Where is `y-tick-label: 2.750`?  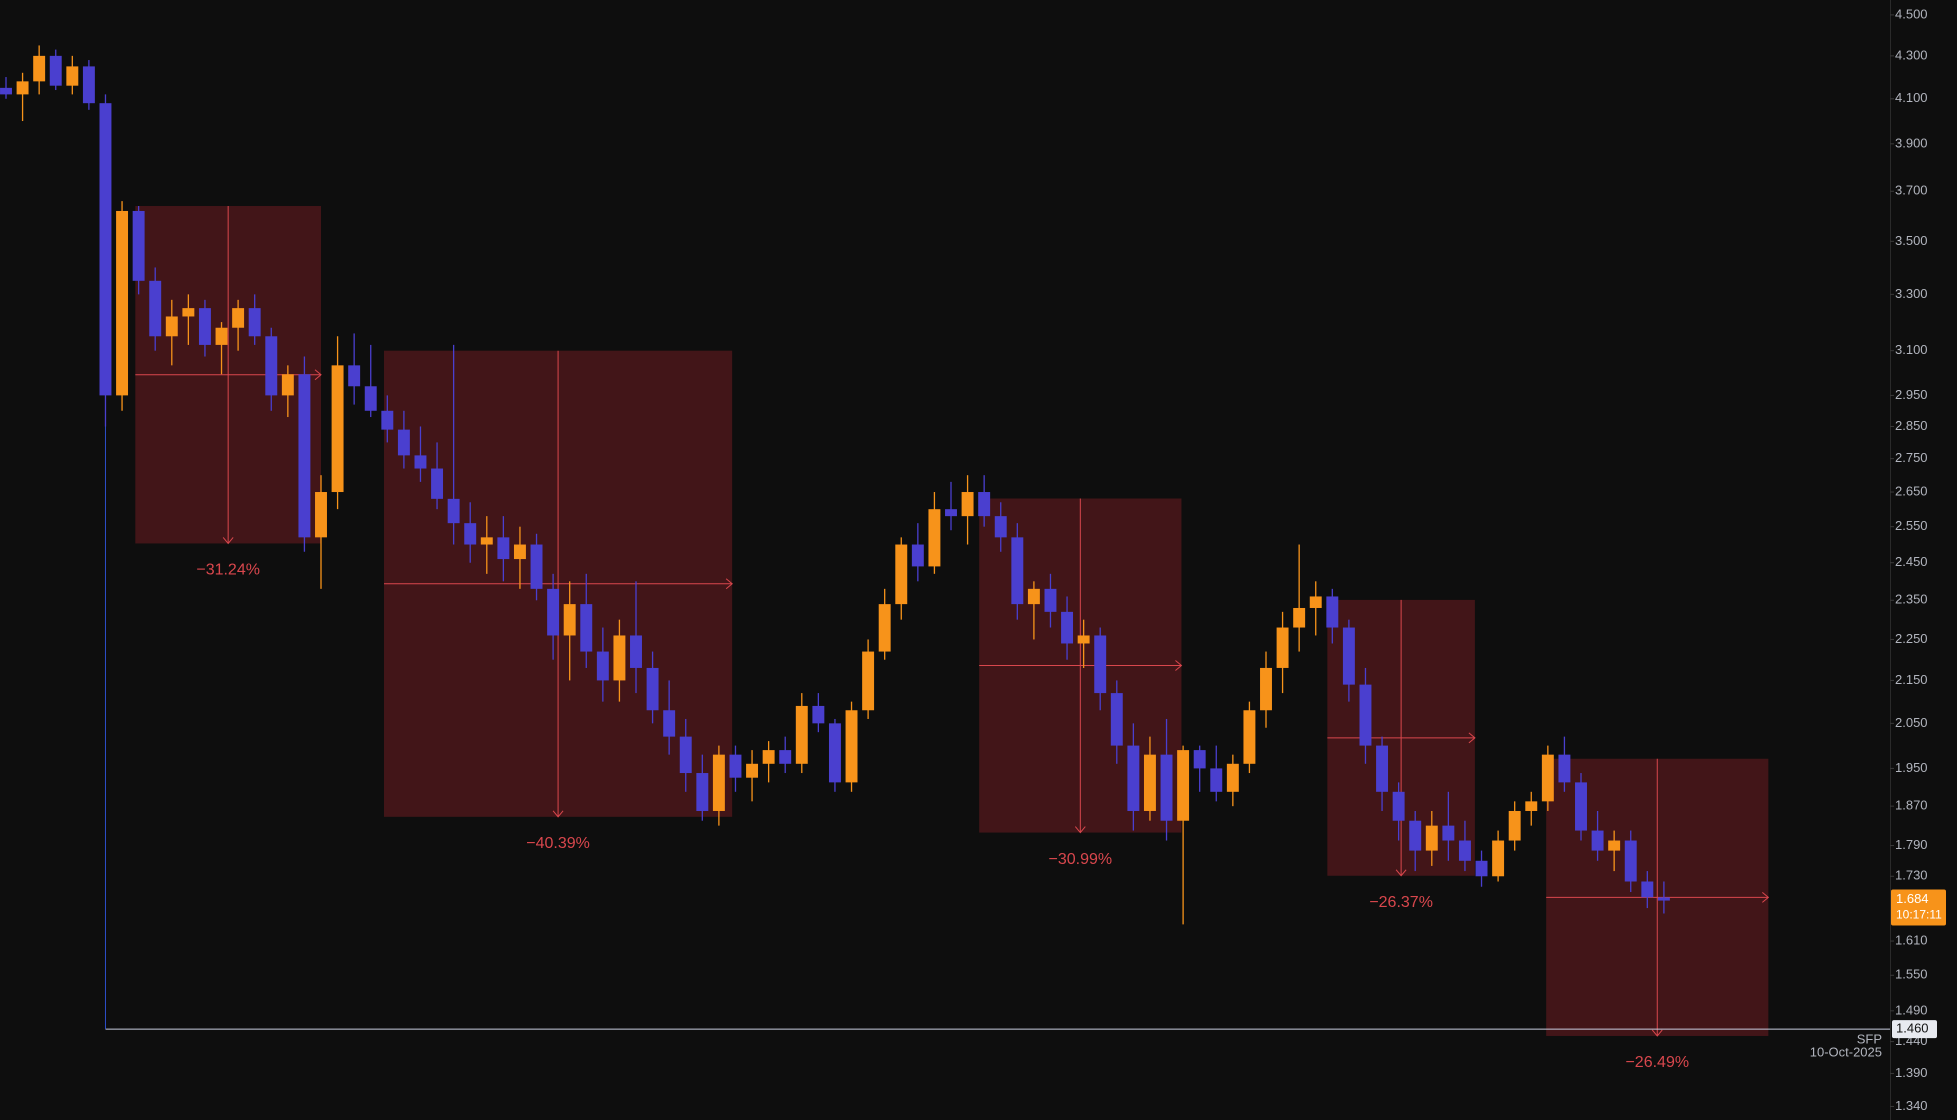
y-tick-label: 2.750 is located at coordinates (1911, 457).